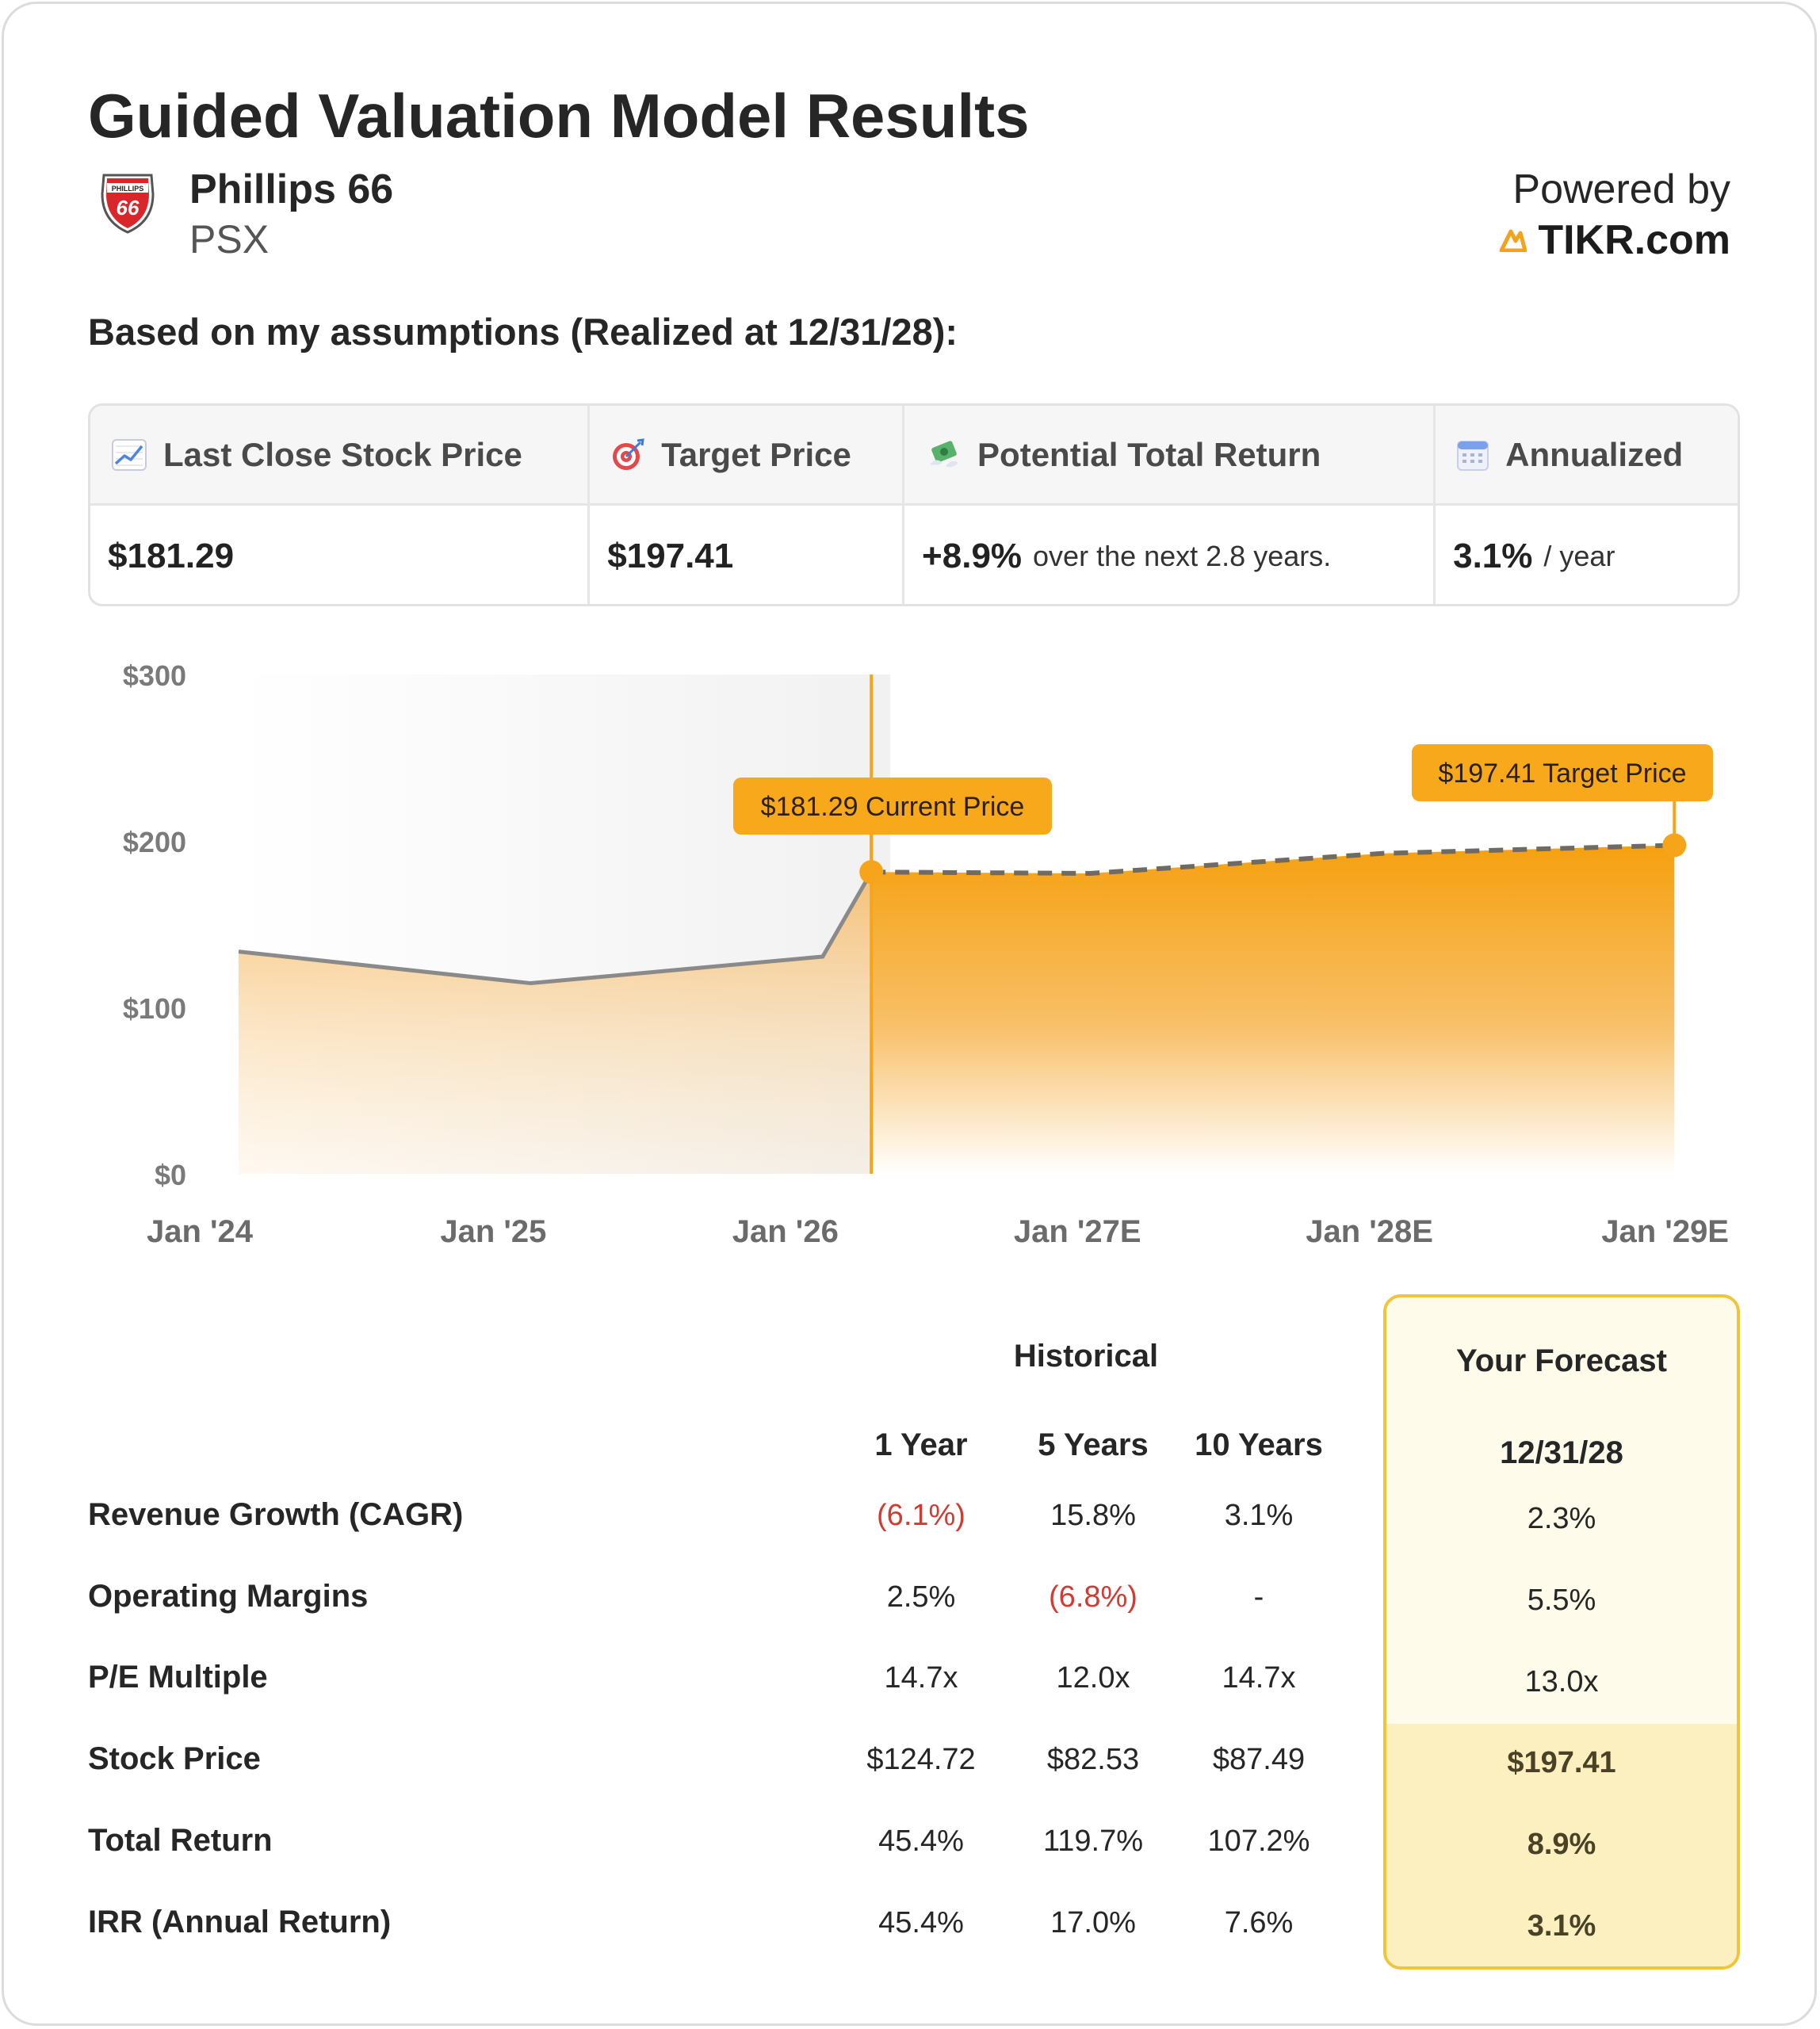 The width and height of the screenshot is (1820, 2029). Describe the element at coordinates (756, 454) in the screenshot. I see `target-label: Target Price` at that location.